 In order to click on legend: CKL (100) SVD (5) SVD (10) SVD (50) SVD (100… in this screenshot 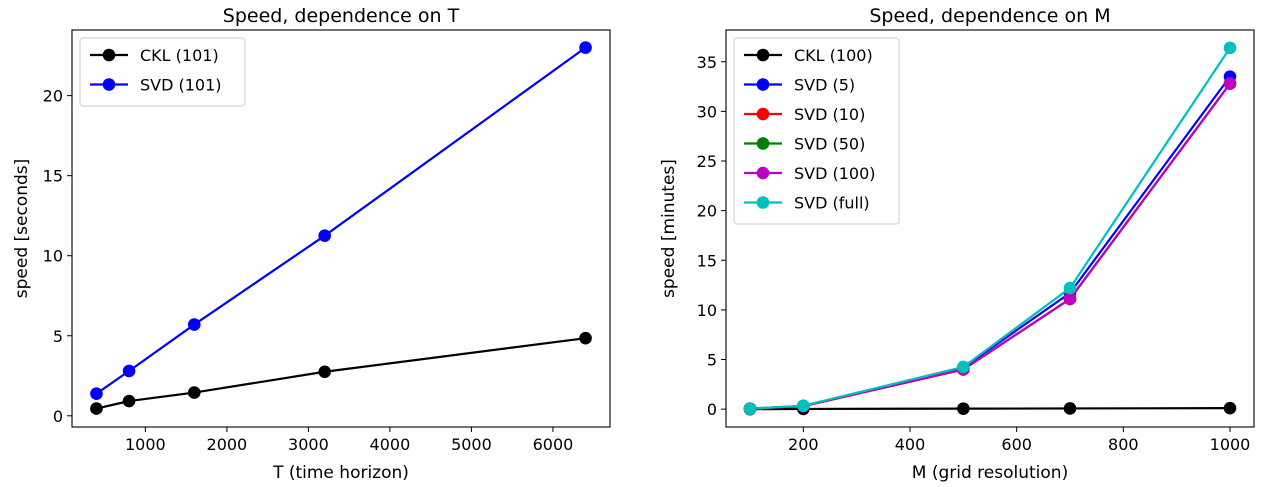, I will do `click(816, 131)`.